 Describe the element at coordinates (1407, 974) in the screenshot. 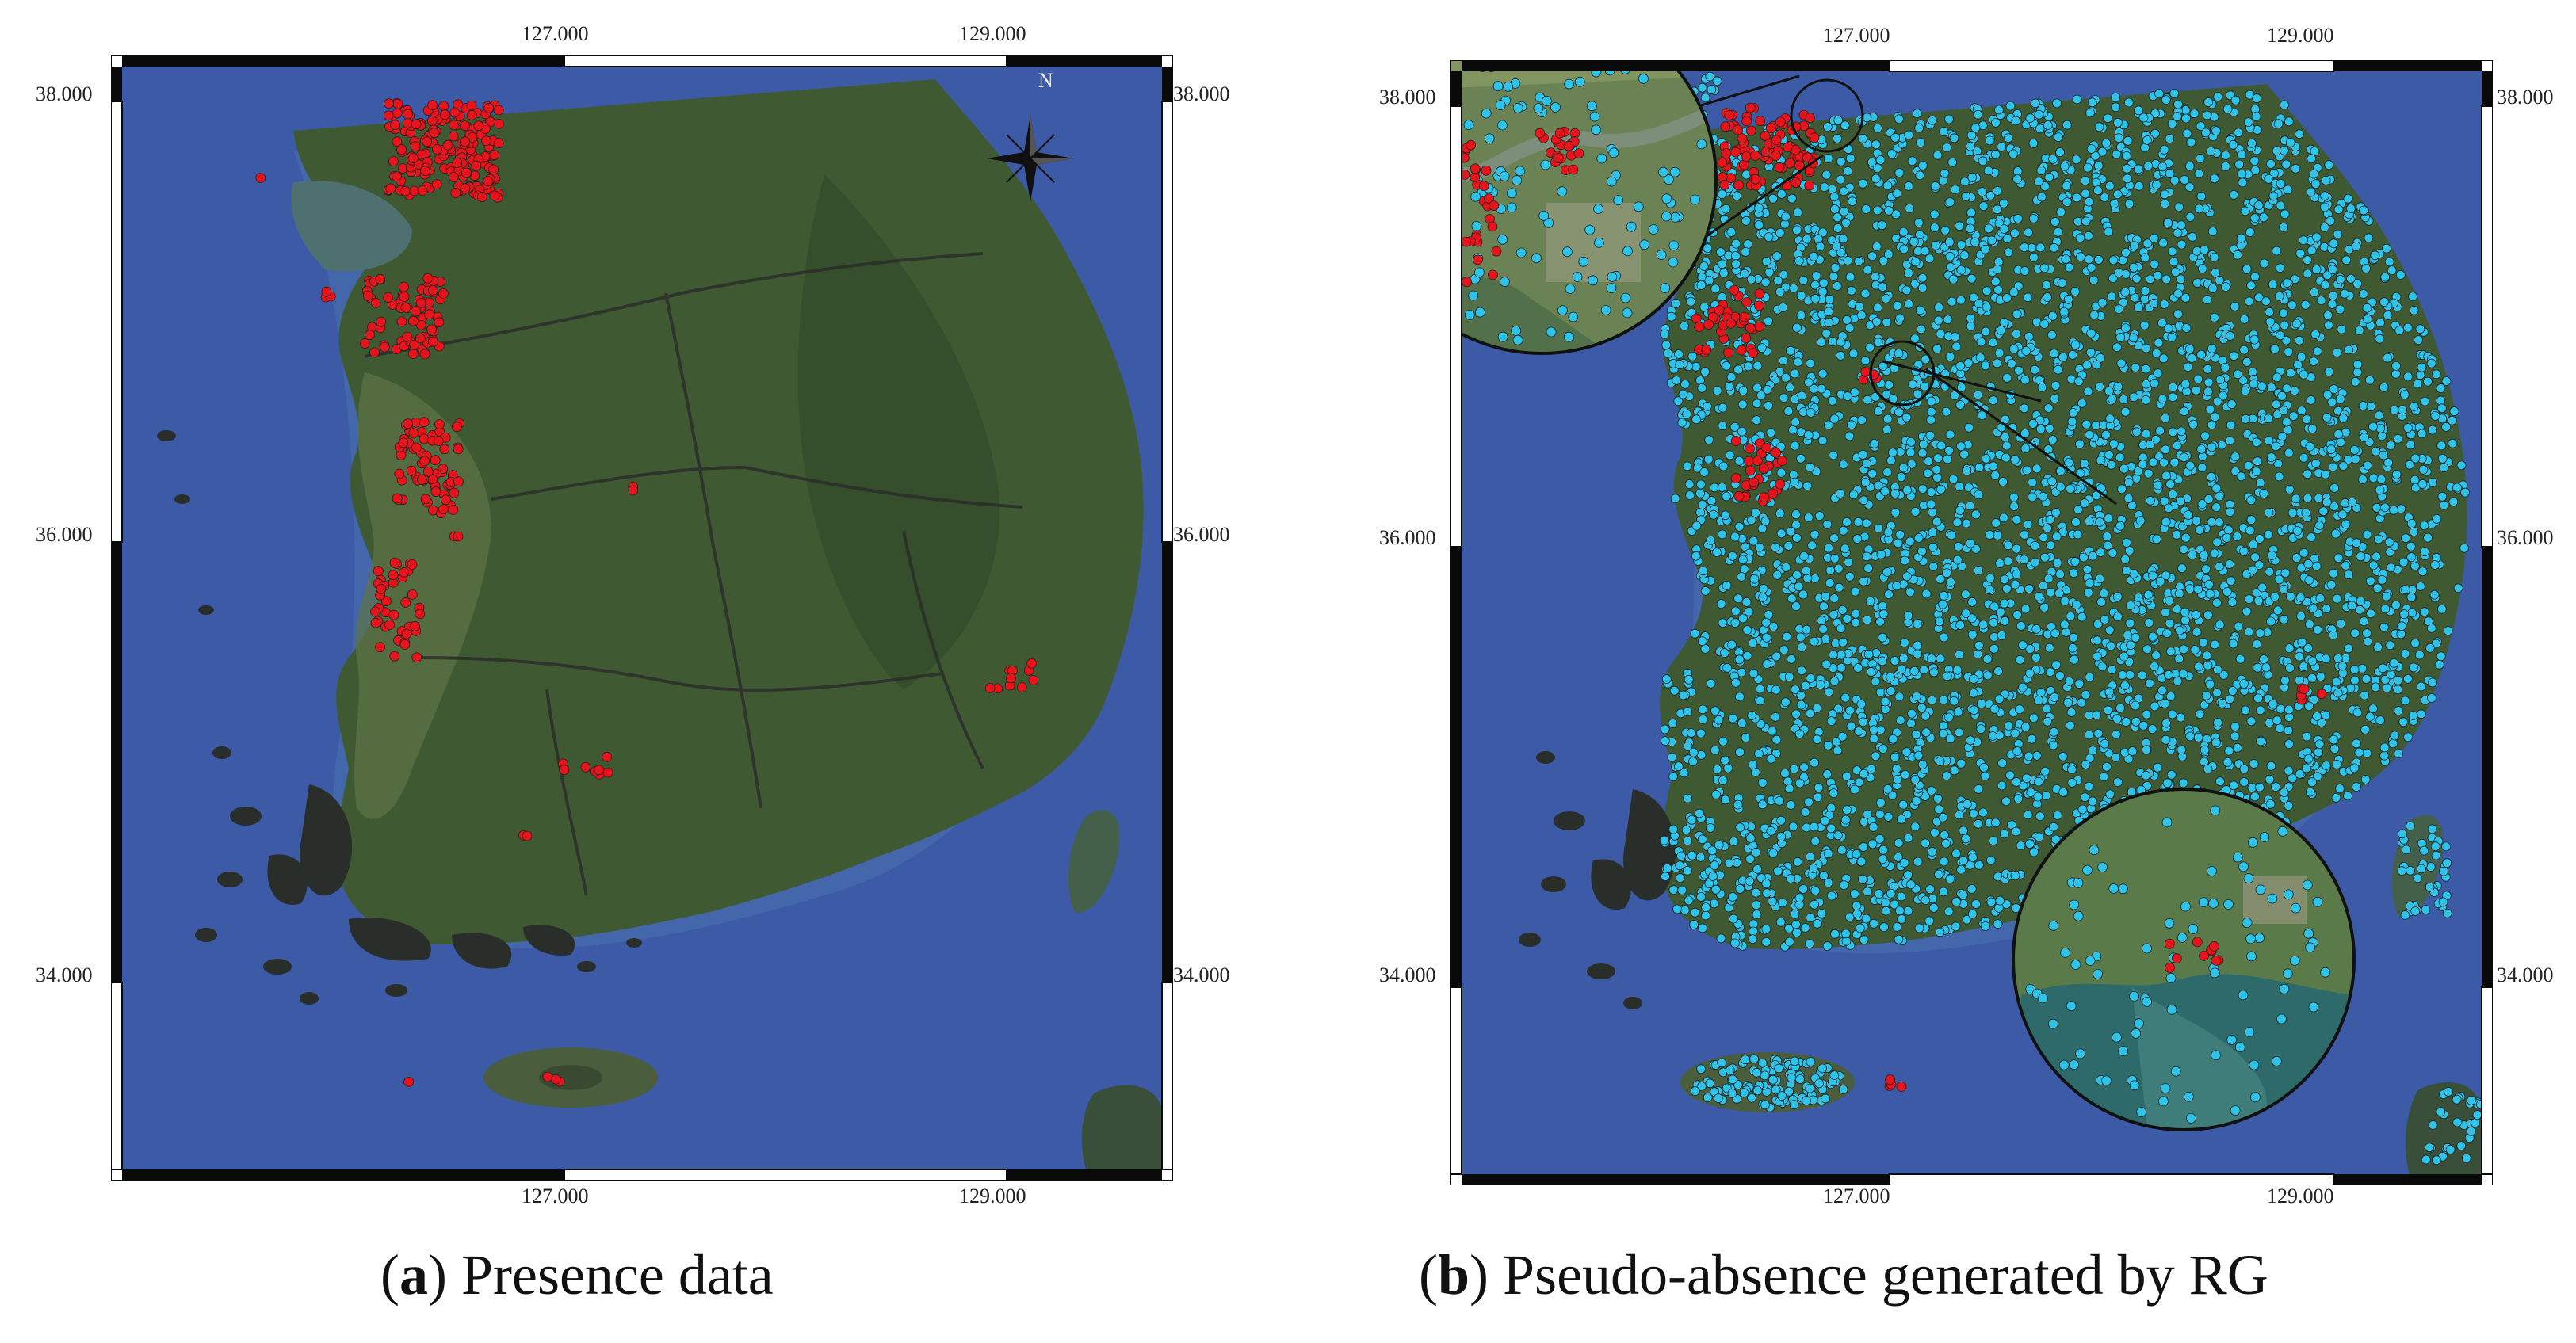

I see `left-tick-34: 34.000` at that location.